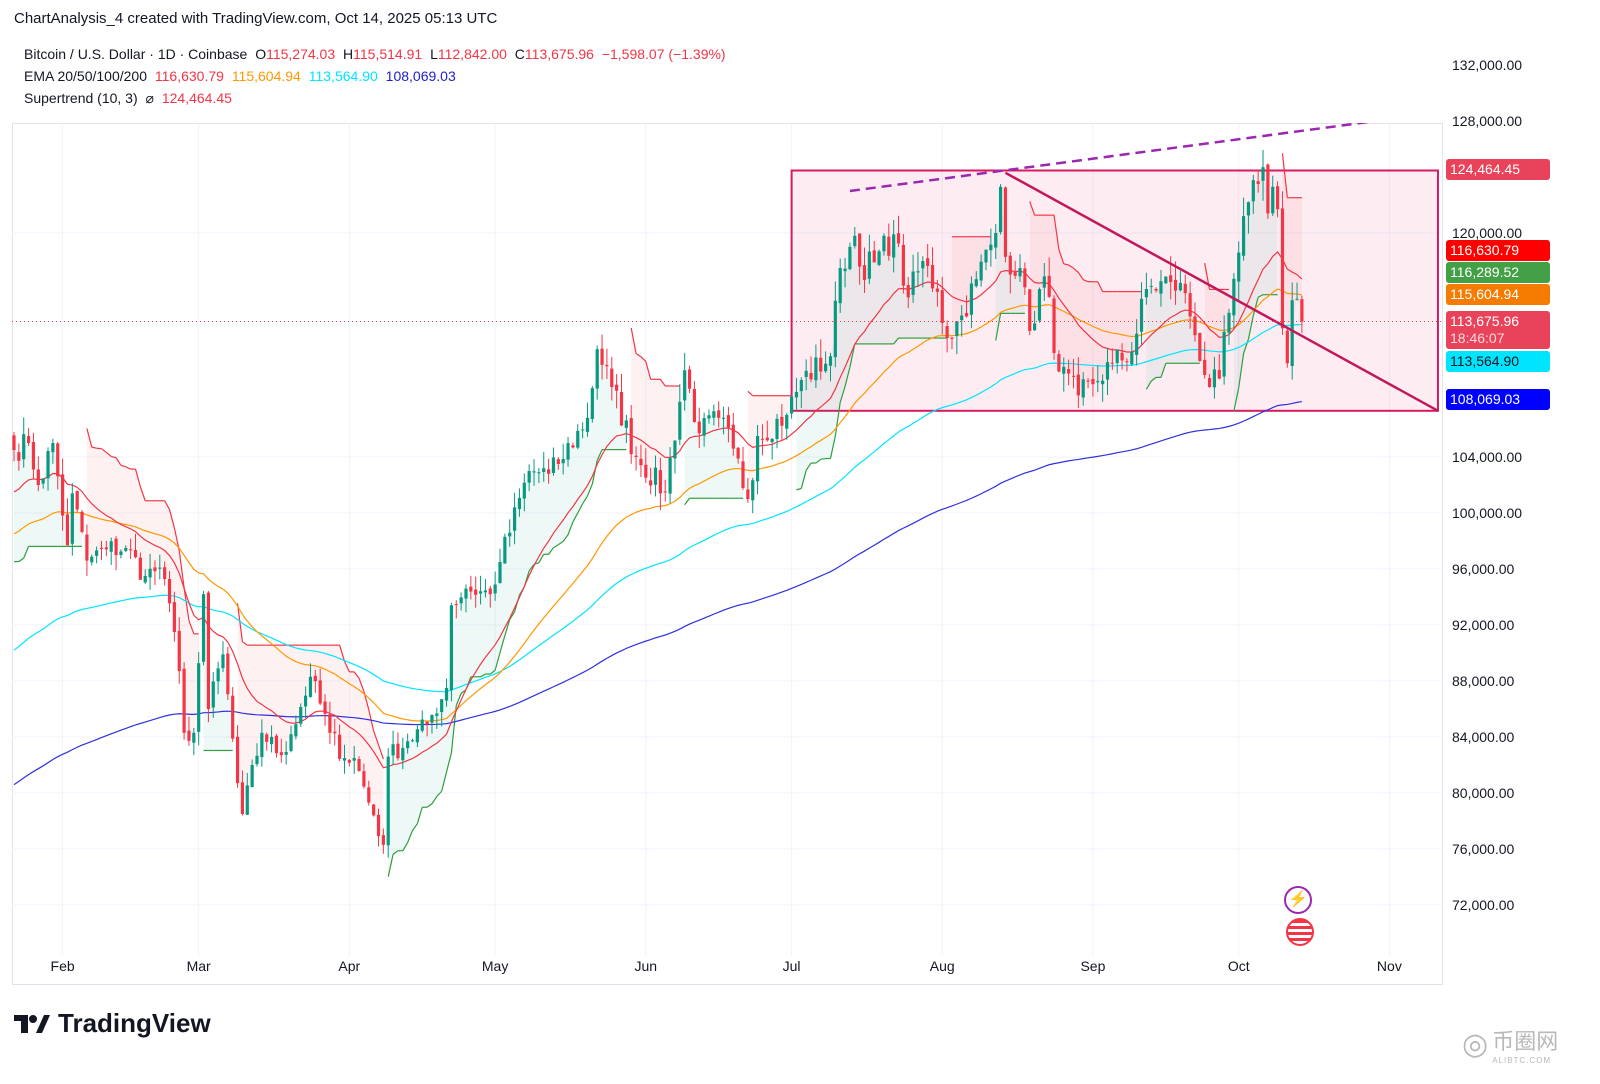 Image resolution: width=1600 pixels, height=1084 pixels. I want to click on tradingview-logo: TradingView, so click(112, 1023).